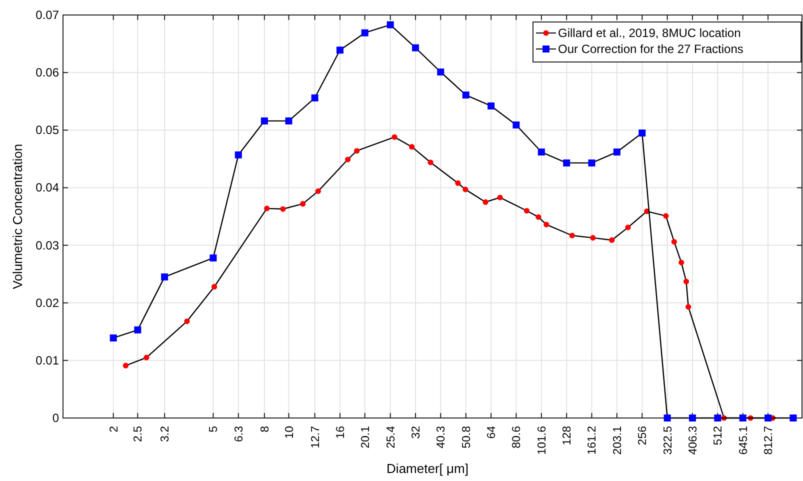 This screenshot has width=803, height=481. I want to click on x-tick-label: 12.7, so click(316, 437).